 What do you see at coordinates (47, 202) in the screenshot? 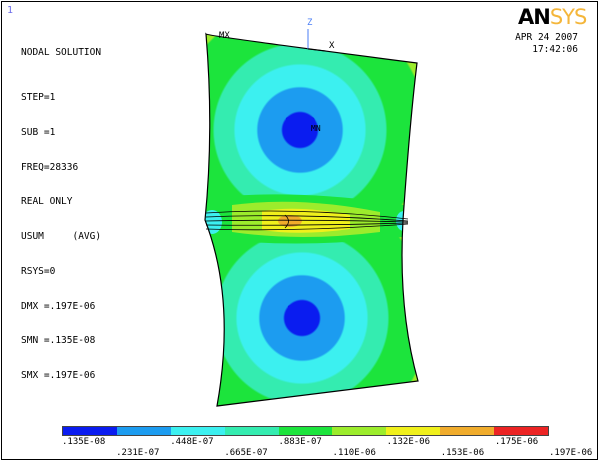
I see `info-real: REAL ONLY` at bounding box center [47, 202].